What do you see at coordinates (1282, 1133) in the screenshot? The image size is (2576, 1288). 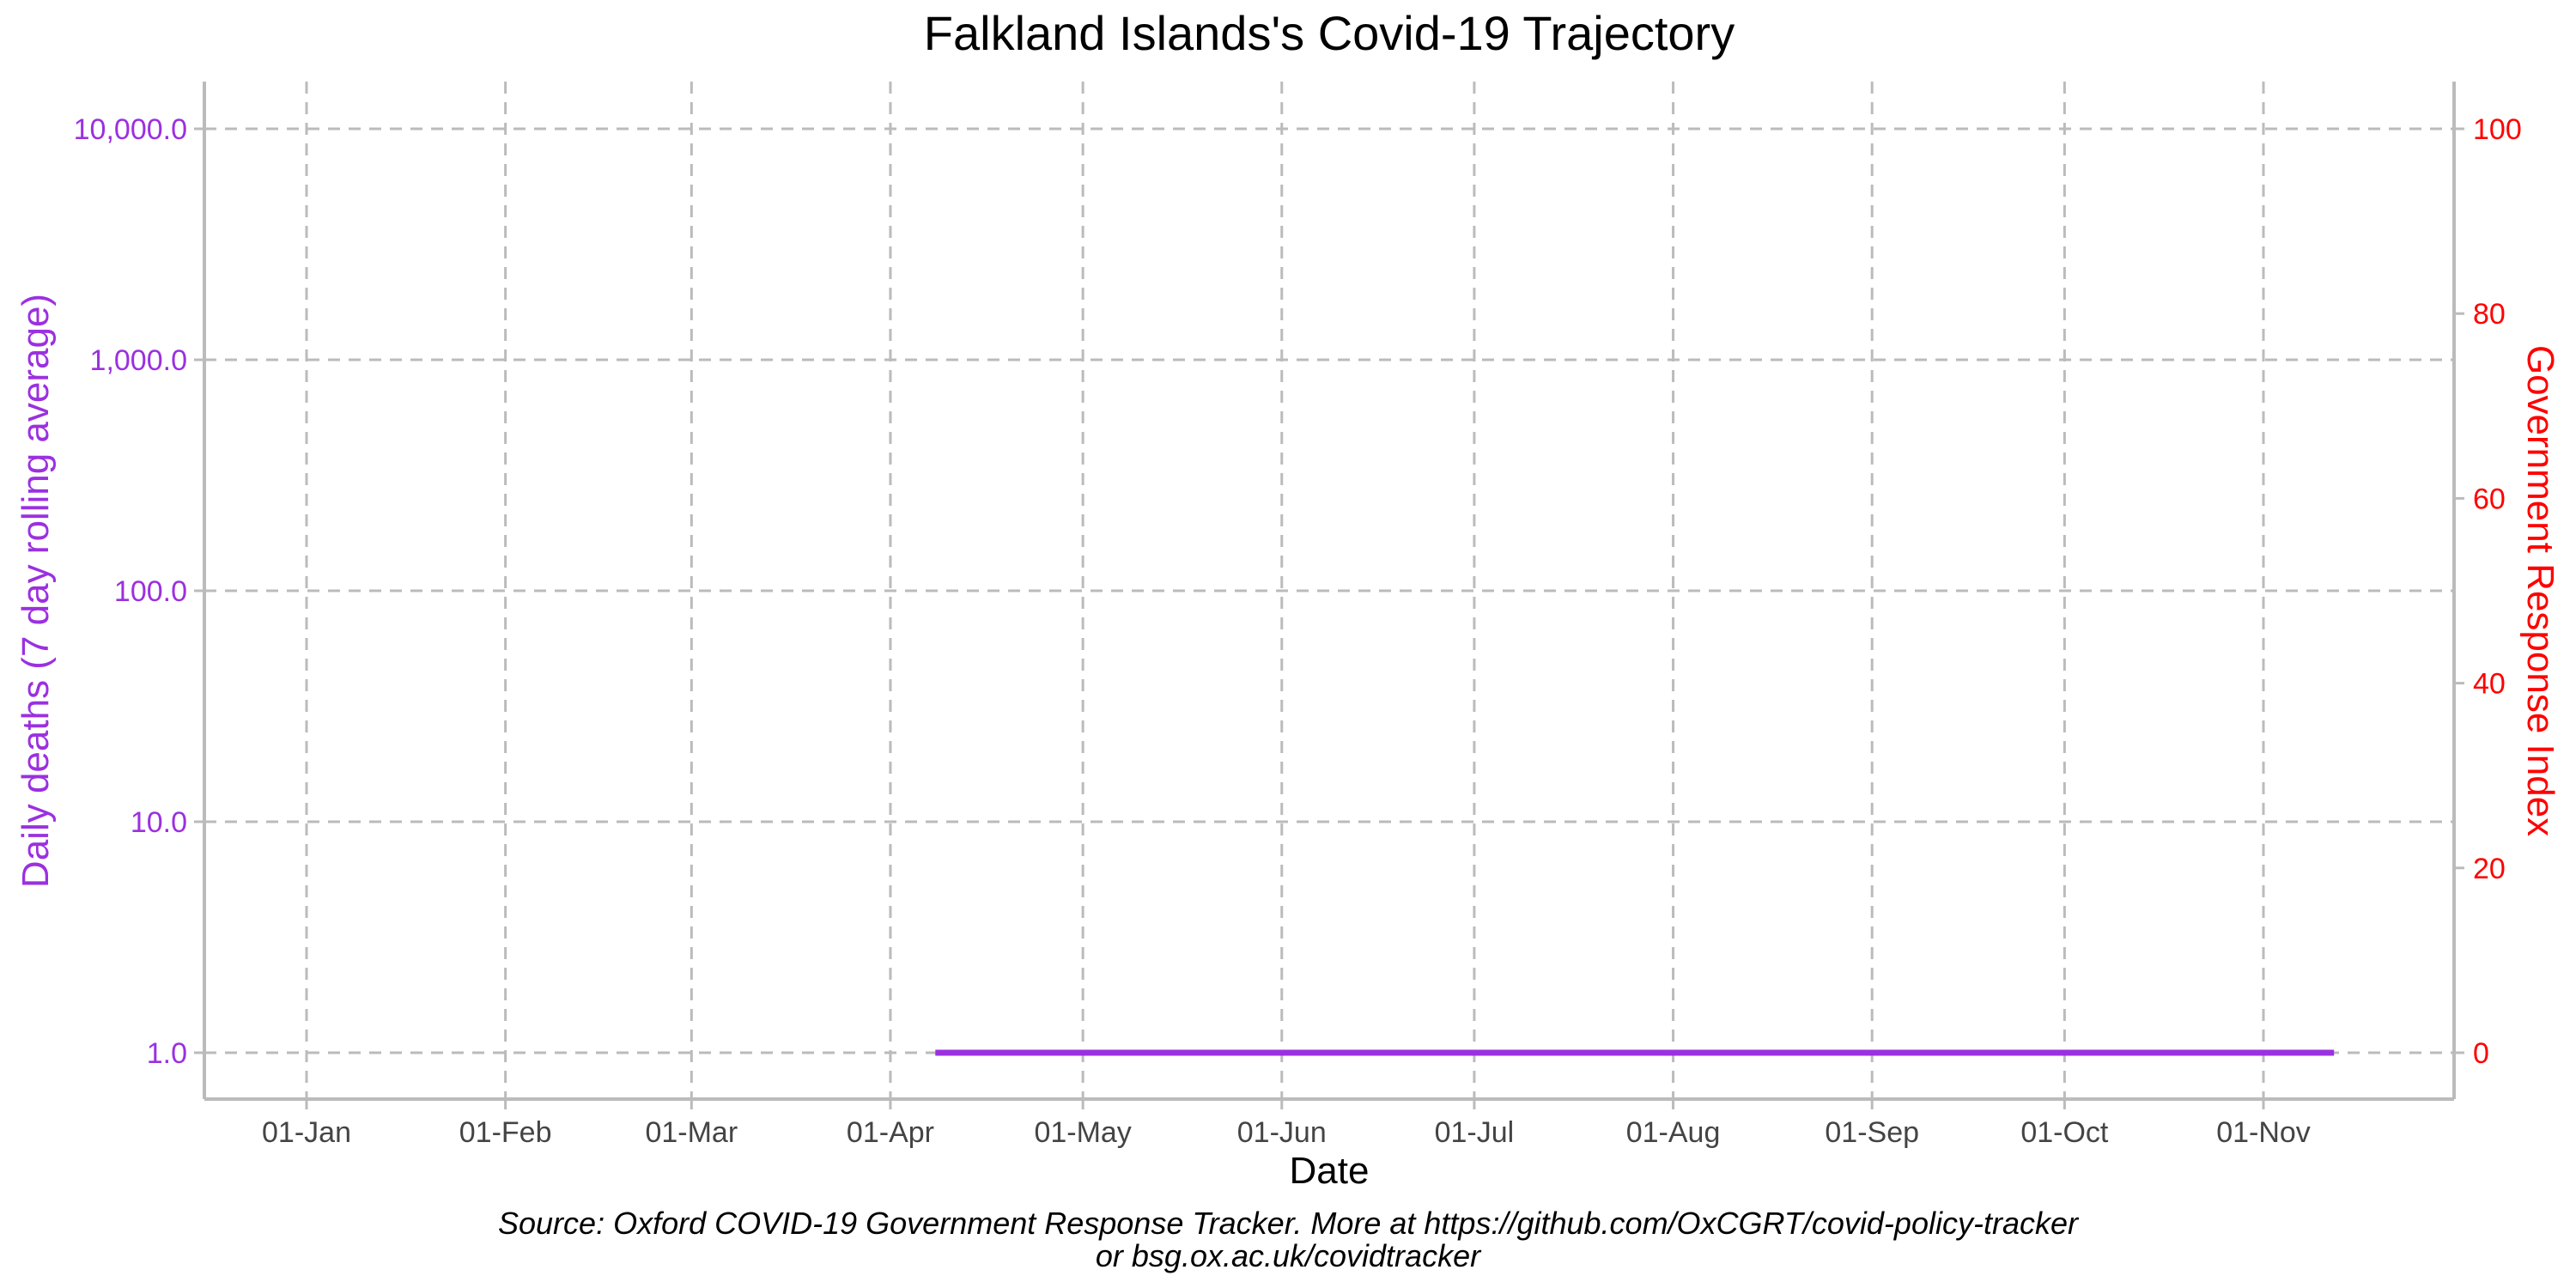 I see `x-tick-label: 01-Jun` at bounding box center [1282, 1133].